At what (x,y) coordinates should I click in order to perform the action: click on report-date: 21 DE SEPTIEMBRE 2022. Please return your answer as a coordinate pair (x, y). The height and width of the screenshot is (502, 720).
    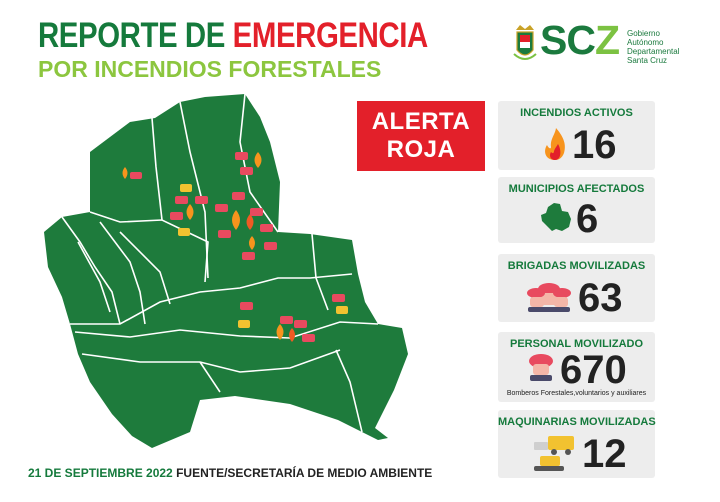
    Looking at the image, I should click on (100, 473).